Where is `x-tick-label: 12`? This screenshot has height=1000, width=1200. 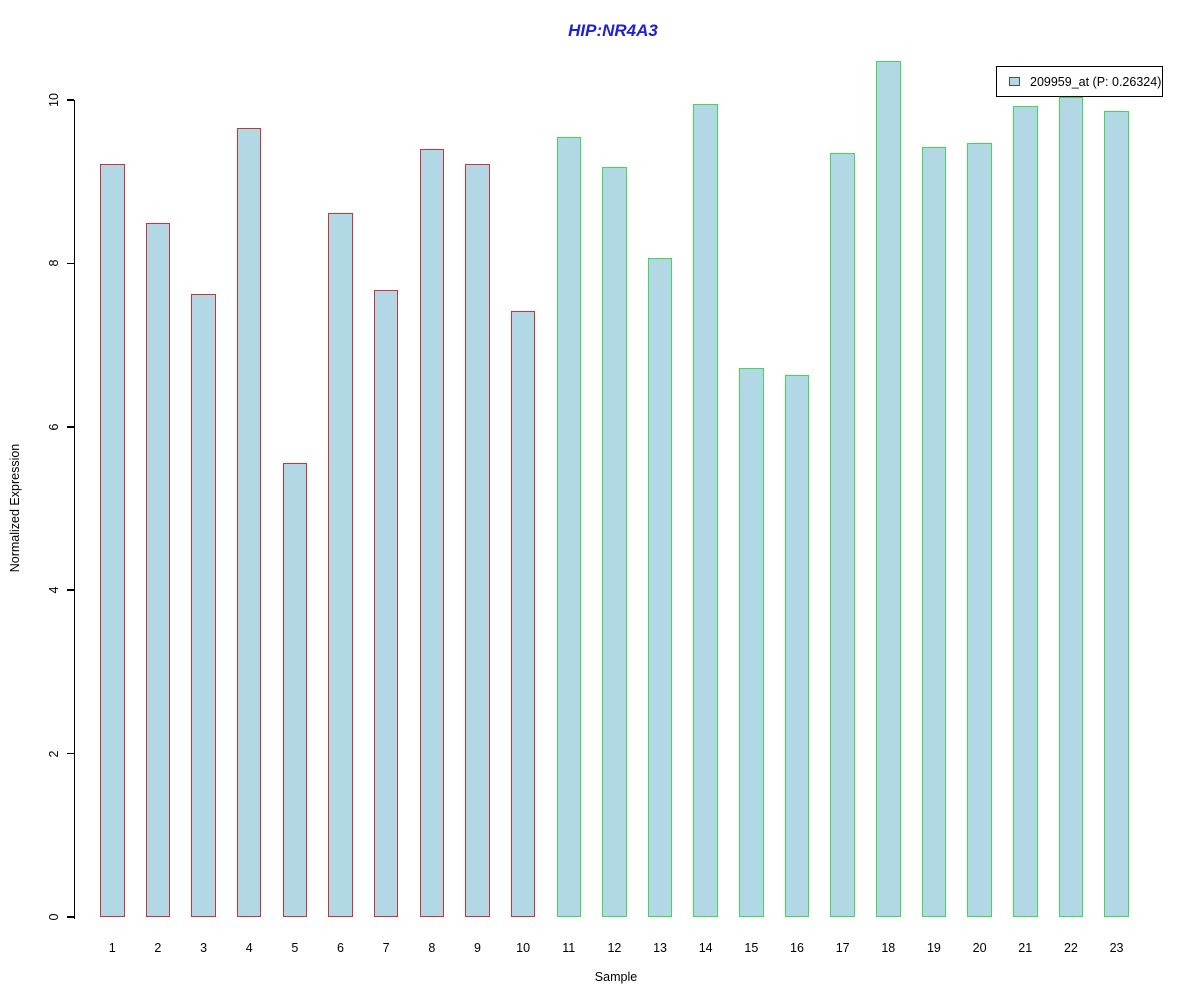 x-tick-label: 12 is located at coordinates (614, 948).